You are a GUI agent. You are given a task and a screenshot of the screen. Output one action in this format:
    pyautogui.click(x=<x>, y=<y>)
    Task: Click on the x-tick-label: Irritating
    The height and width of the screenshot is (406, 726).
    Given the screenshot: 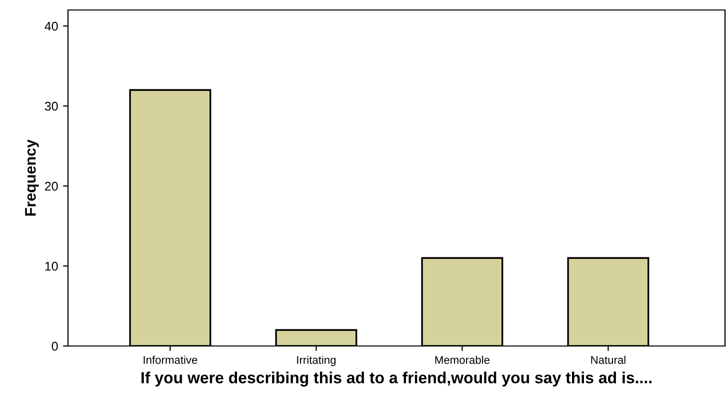 What is the action you would take?
    pyautogui.click(x=316, y=361)
    